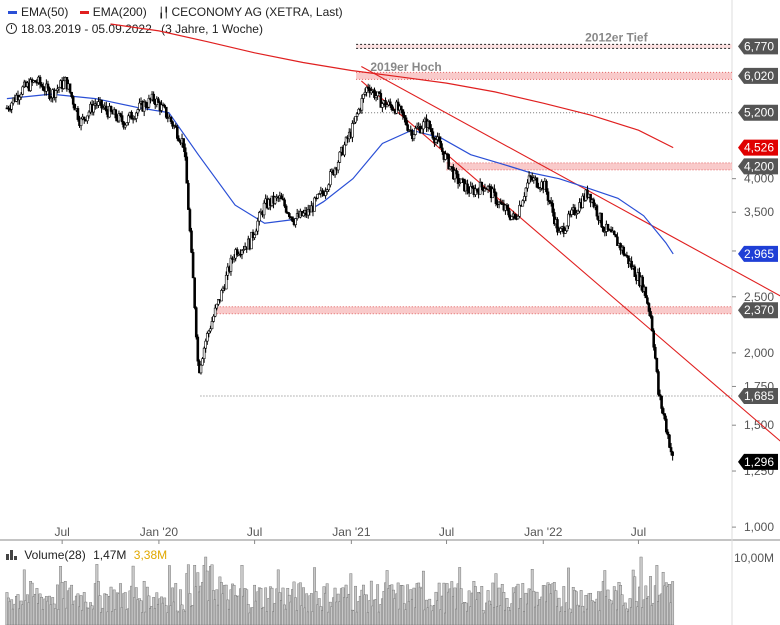 The image size is (780, 625). What do you see at coordinates (759, 353) in the screenshot?
I see `y-tick-label: 2,000` at bounding box center [759, 353].